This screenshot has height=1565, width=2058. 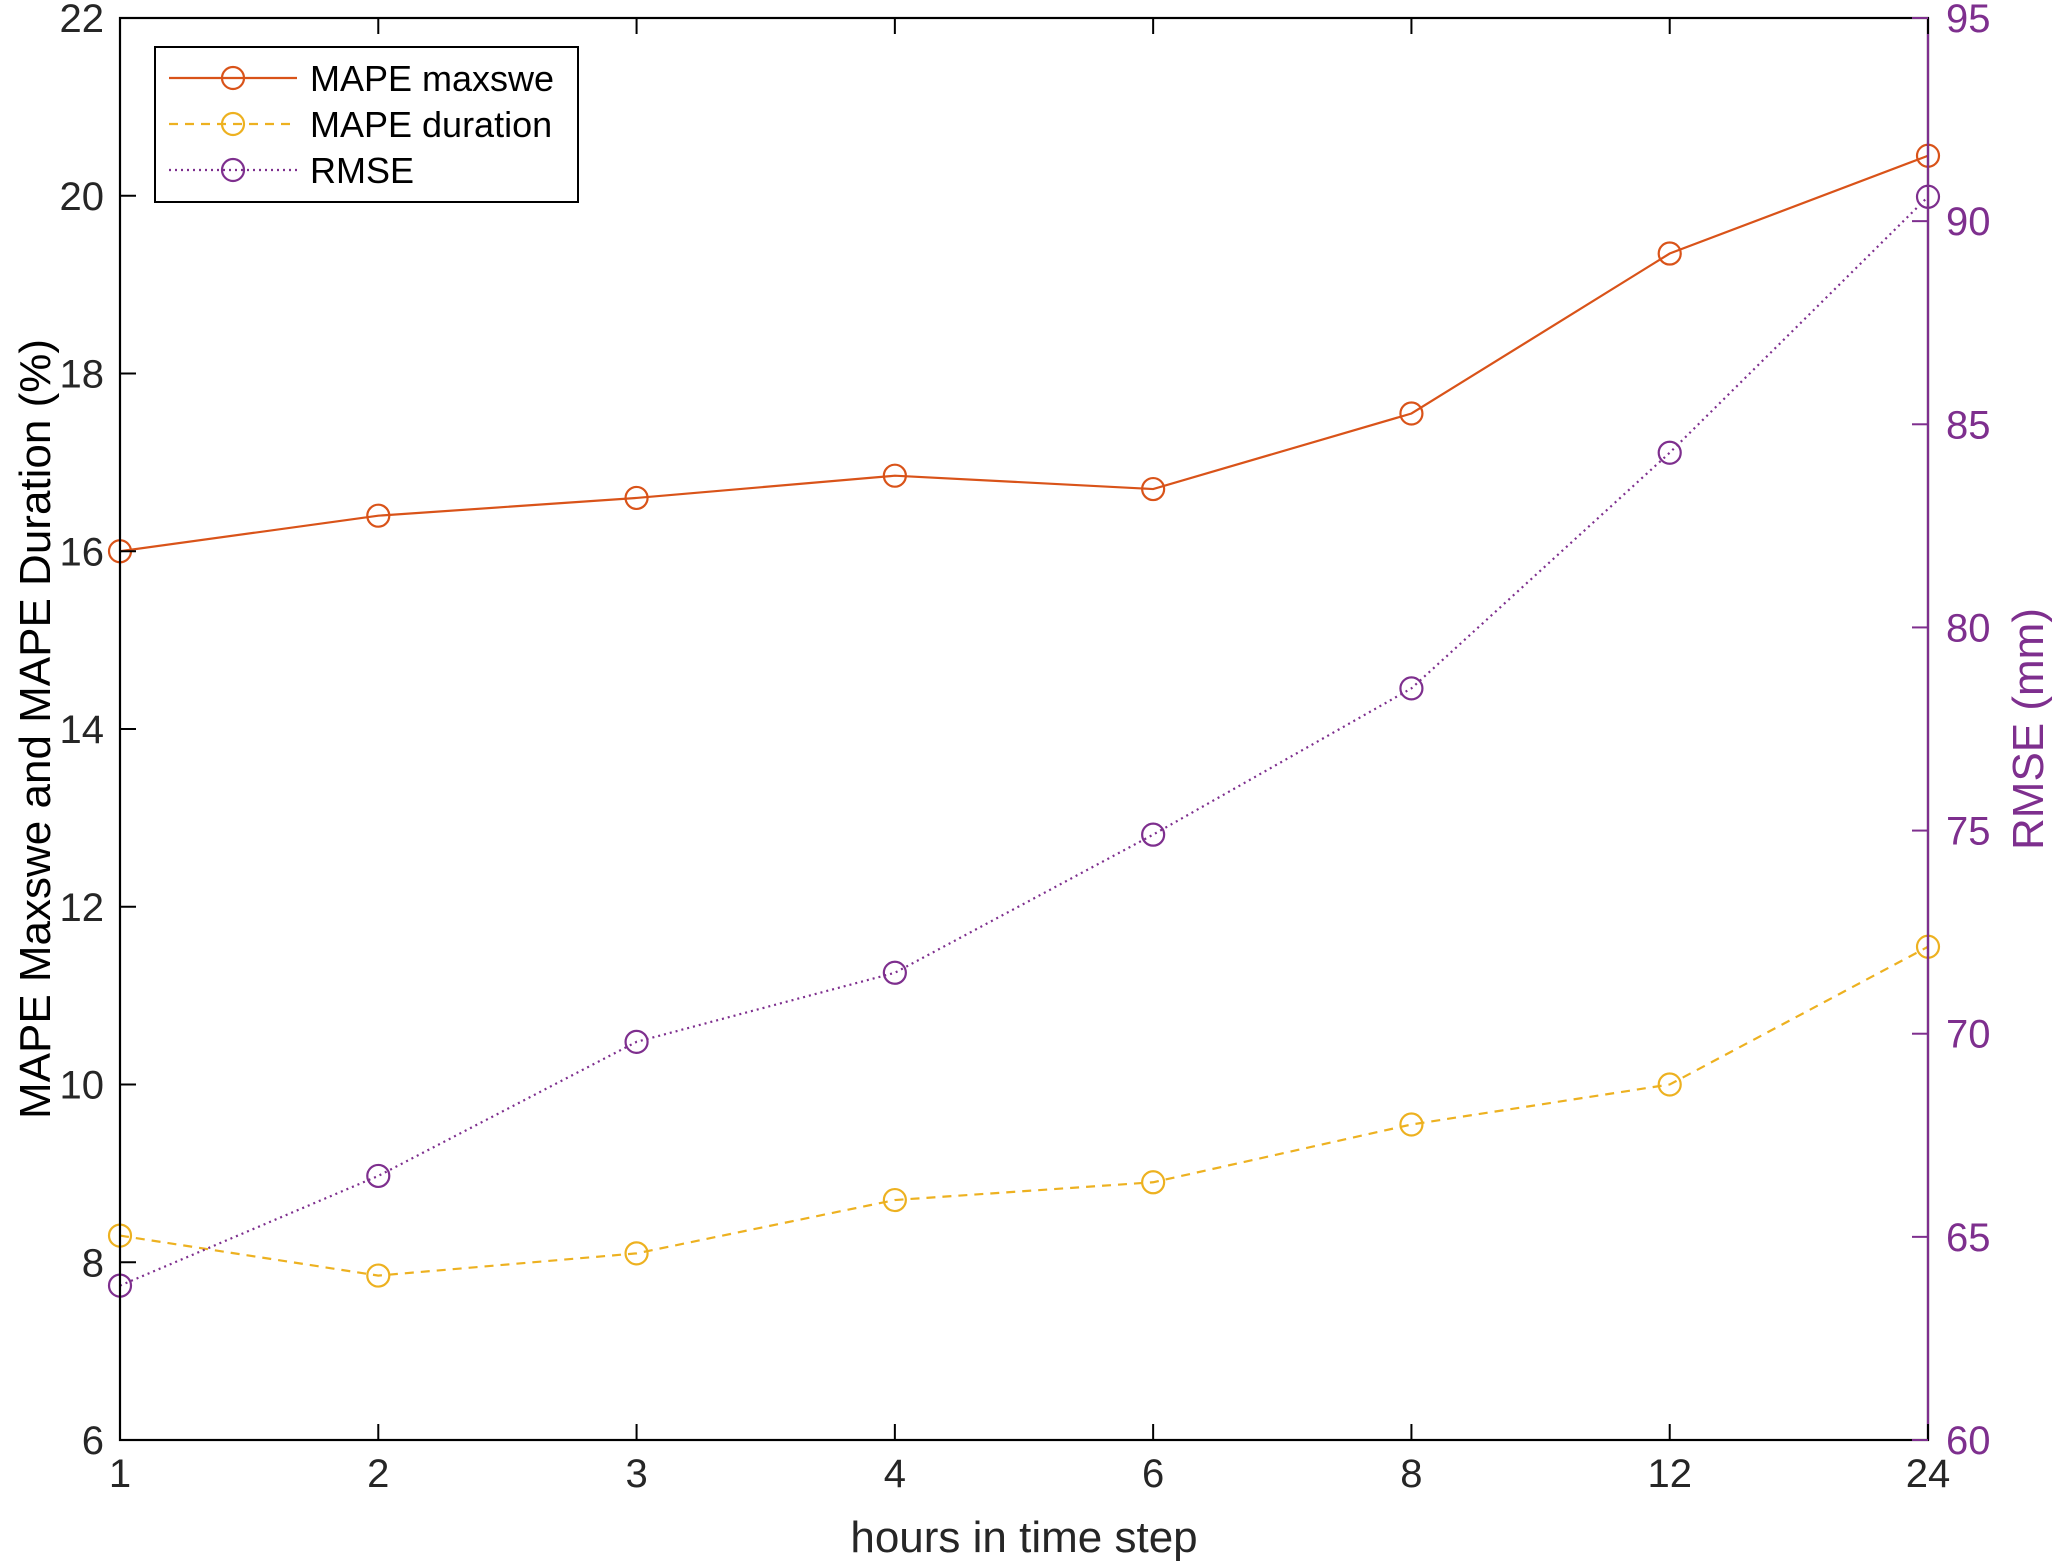 I want to click on x-tick-label: 24, so click(x=1928, y=1474).